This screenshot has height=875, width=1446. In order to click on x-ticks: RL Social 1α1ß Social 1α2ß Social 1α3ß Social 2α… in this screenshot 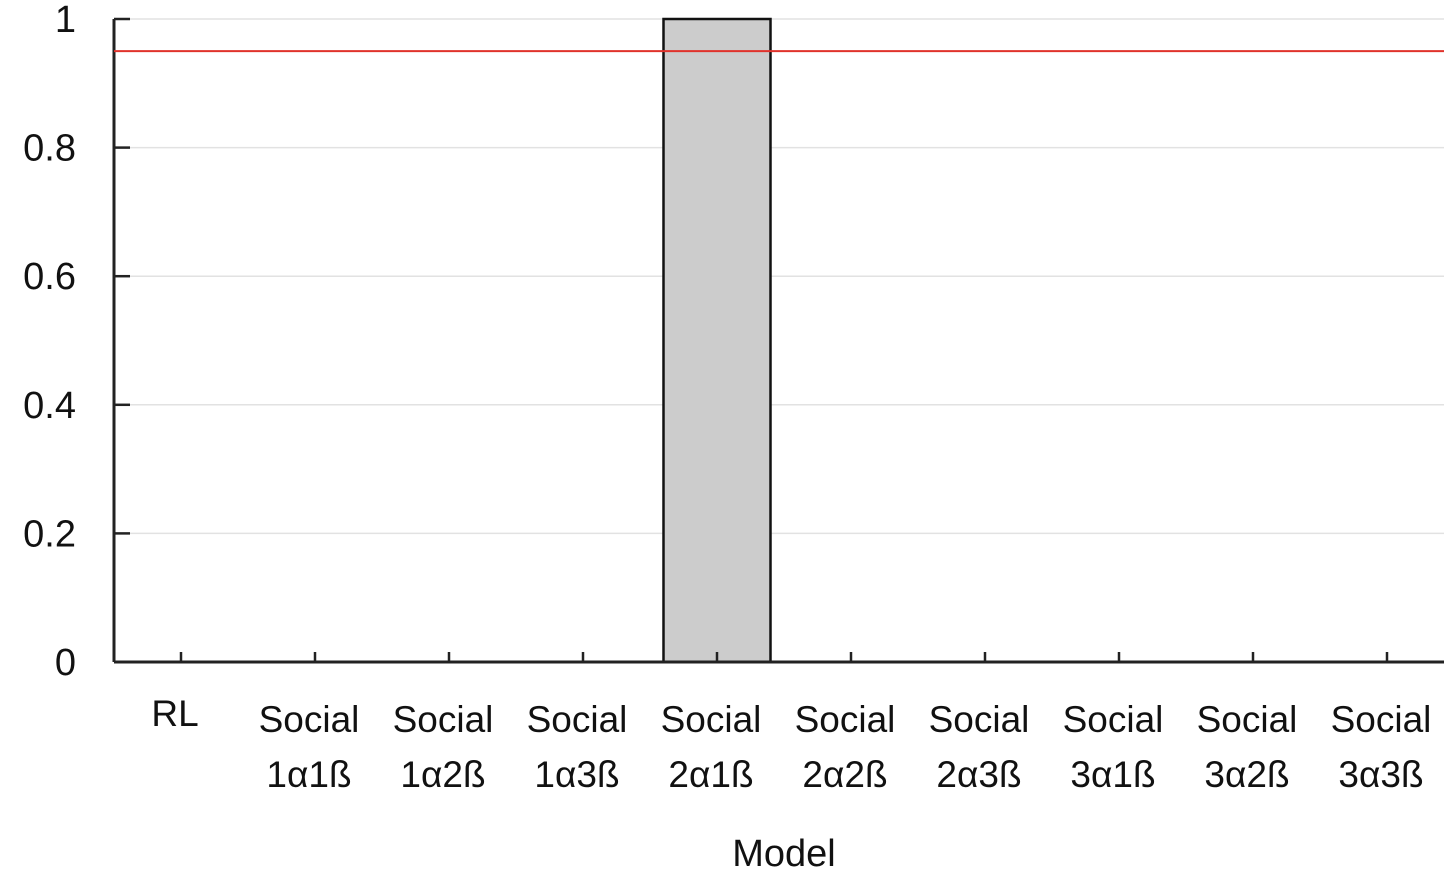, I will do `click(791, 723)`.